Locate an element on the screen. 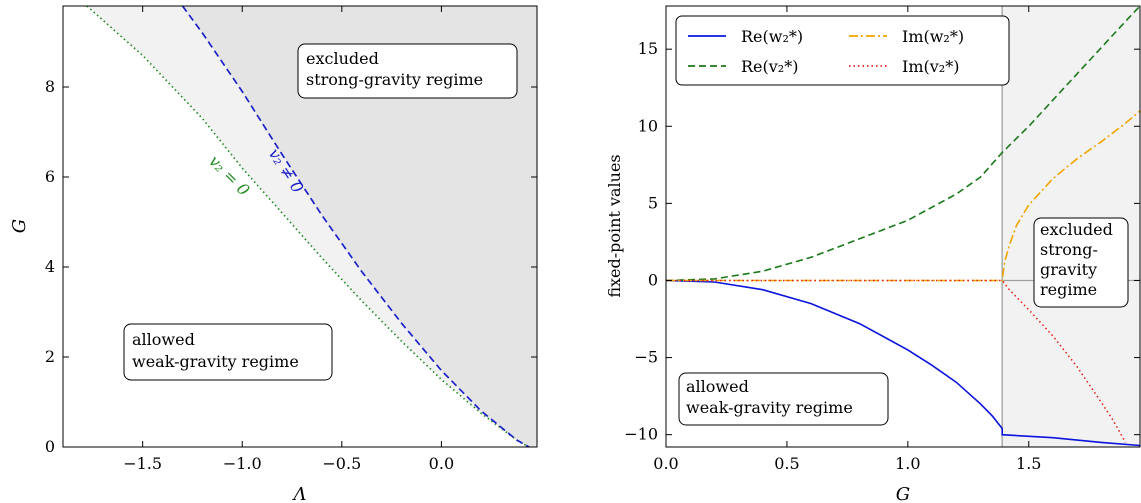 This screenshot has width=1141, height=503. legend-label: Re(v₂*) is located at coordinates (769, 66).